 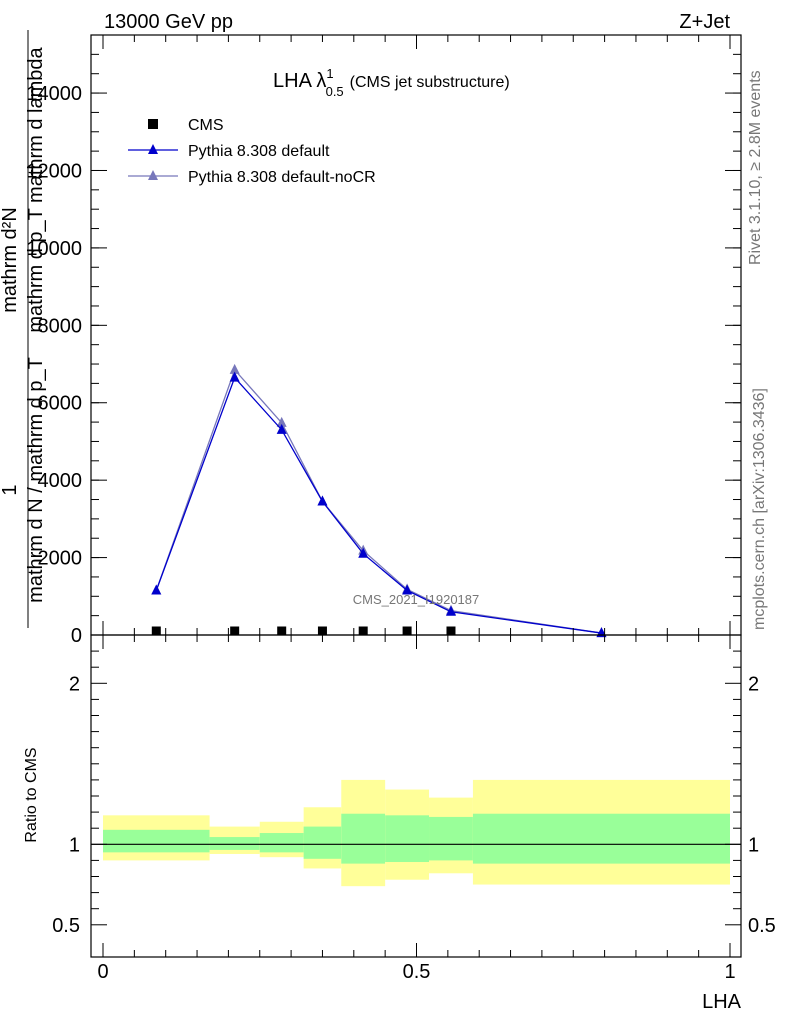 What do you see at coordinates (60, 481) in the screenshot?
I see `main-y-tick-label: 4000` at bounding box center [60, 481].